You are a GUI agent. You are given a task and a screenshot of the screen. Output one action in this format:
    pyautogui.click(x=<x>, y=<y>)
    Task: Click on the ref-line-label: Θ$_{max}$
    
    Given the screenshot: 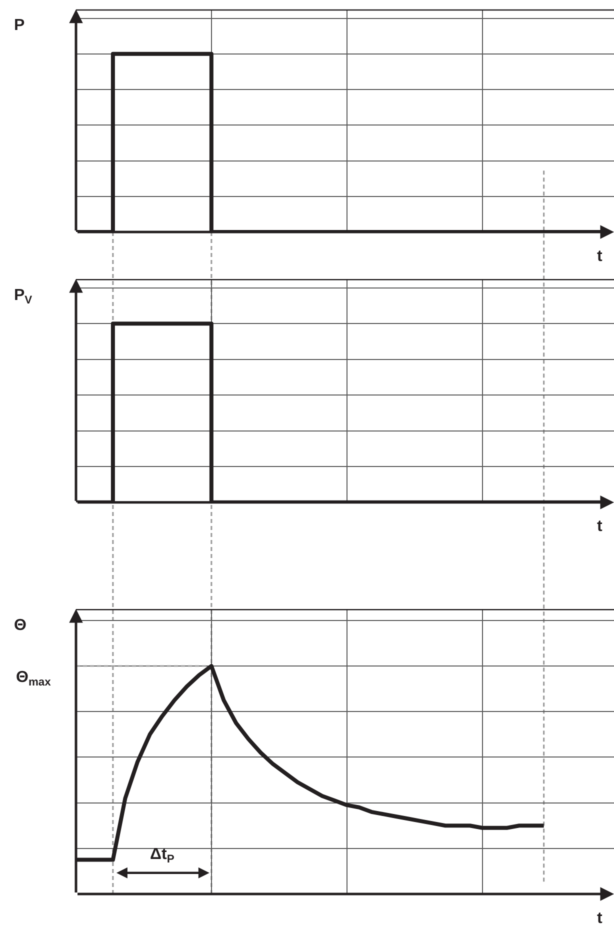 What is the action you would take?
    pyautogui.click(x=34, y=678)
    